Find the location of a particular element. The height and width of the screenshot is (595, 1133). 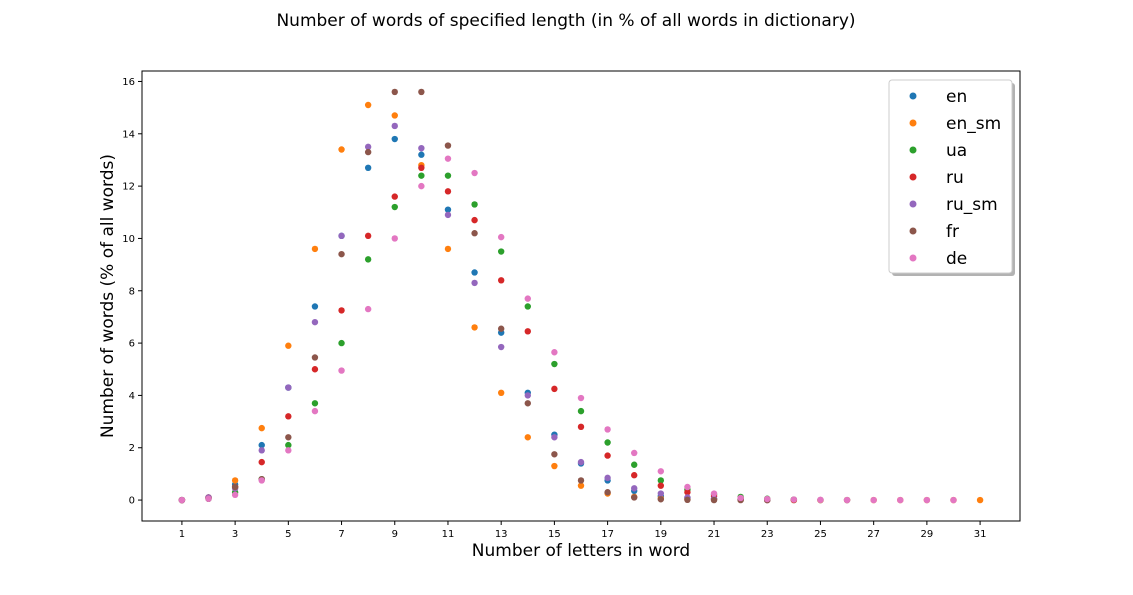

x-tick-label: 29 is located at coordinates (927, 534).